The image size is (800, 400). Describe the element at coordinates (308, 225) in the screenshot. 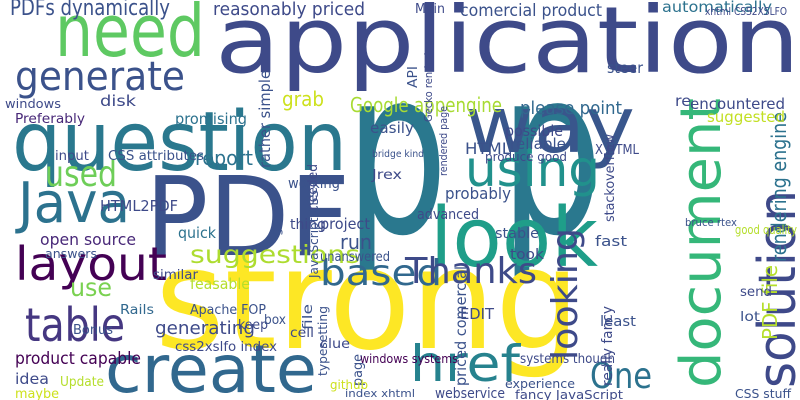

I see `word: thing` at that location.